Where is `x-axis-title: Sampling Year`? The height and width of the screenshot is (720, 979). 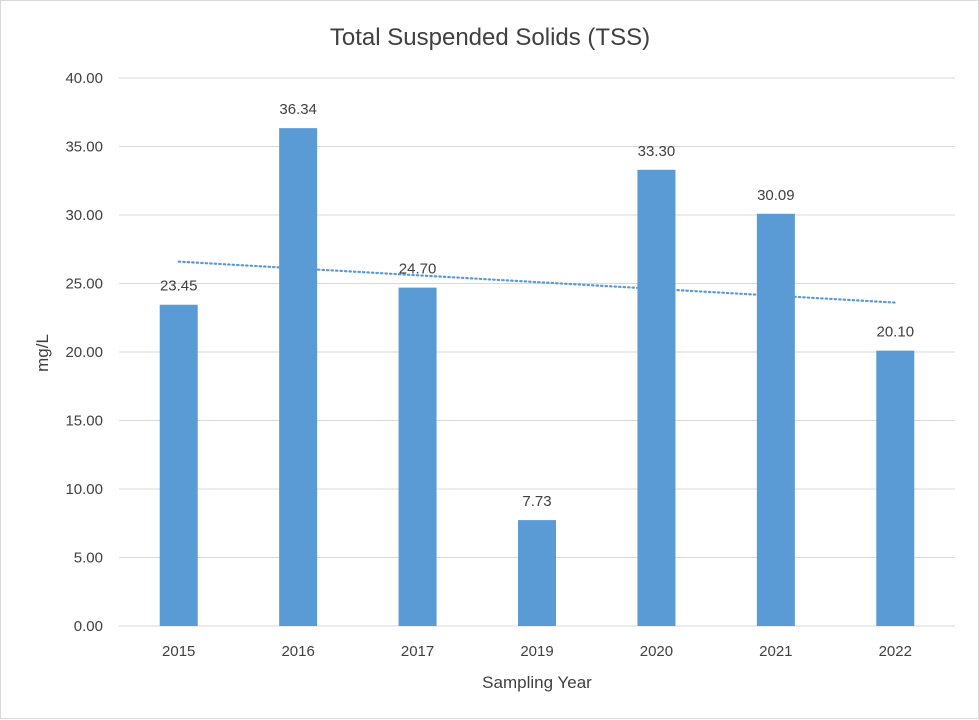
x-axis-title: Sampling Year is located at coordinates (537, 682).